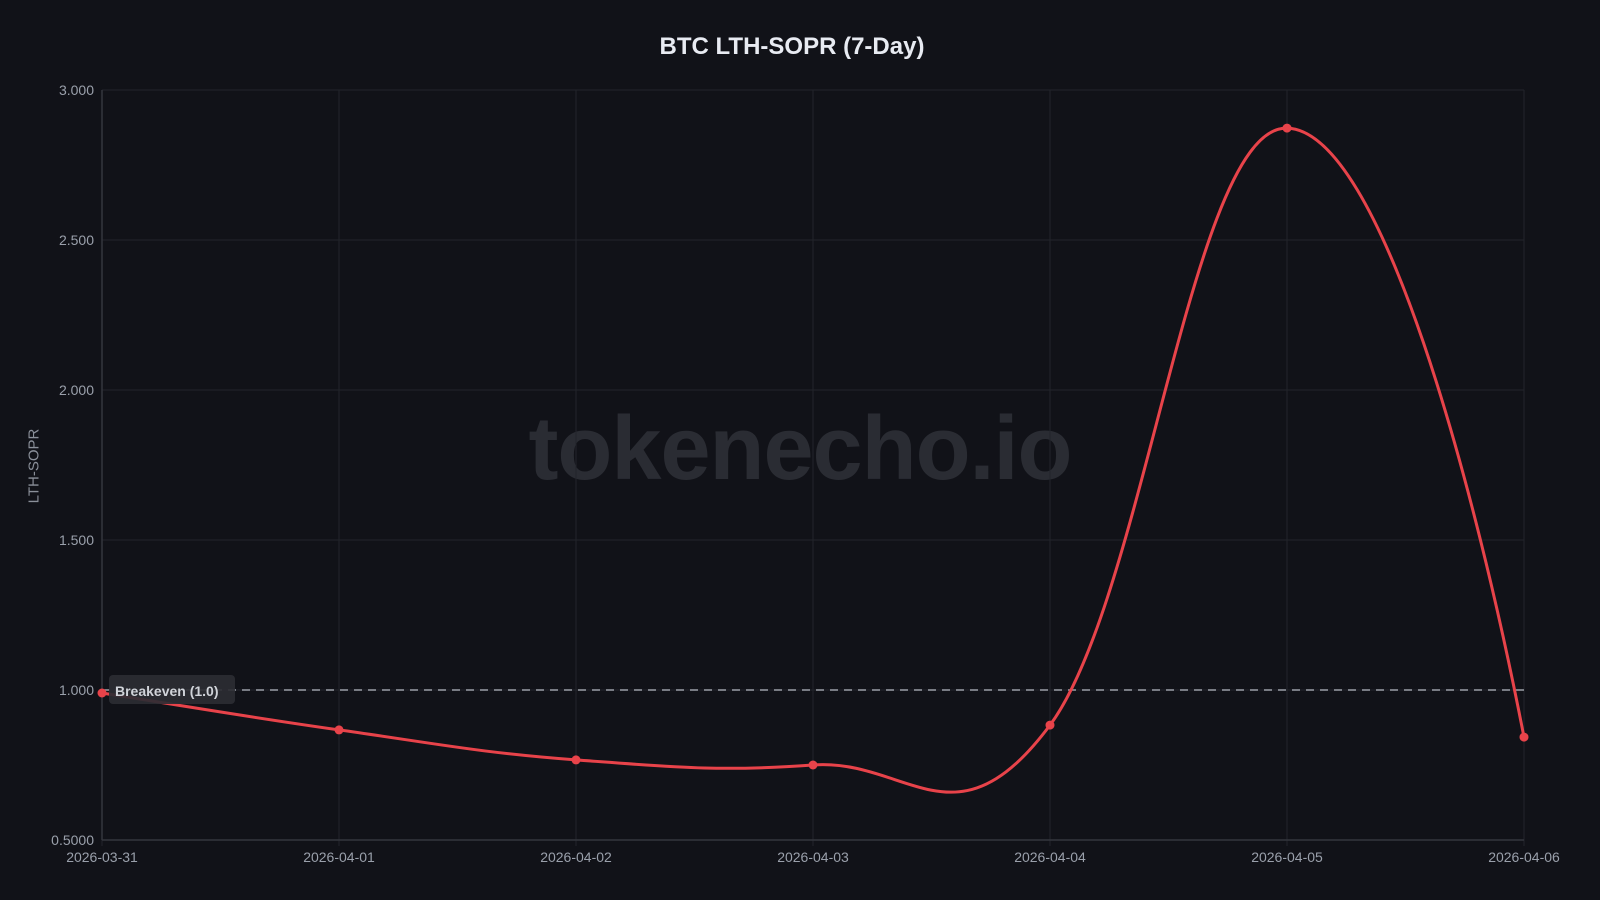  I want to click on x-tick-label: 2026-04-01, so click(339, 857).